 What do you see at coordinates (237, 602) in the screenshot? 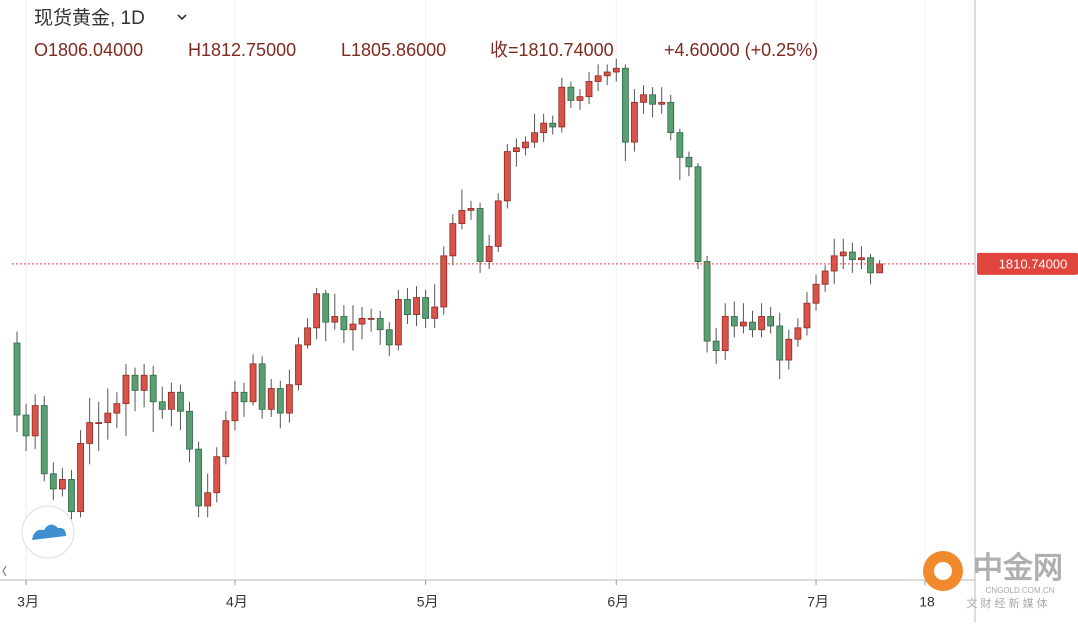
I see `x-tick-label: 4月` at bounding box center [237, 602].